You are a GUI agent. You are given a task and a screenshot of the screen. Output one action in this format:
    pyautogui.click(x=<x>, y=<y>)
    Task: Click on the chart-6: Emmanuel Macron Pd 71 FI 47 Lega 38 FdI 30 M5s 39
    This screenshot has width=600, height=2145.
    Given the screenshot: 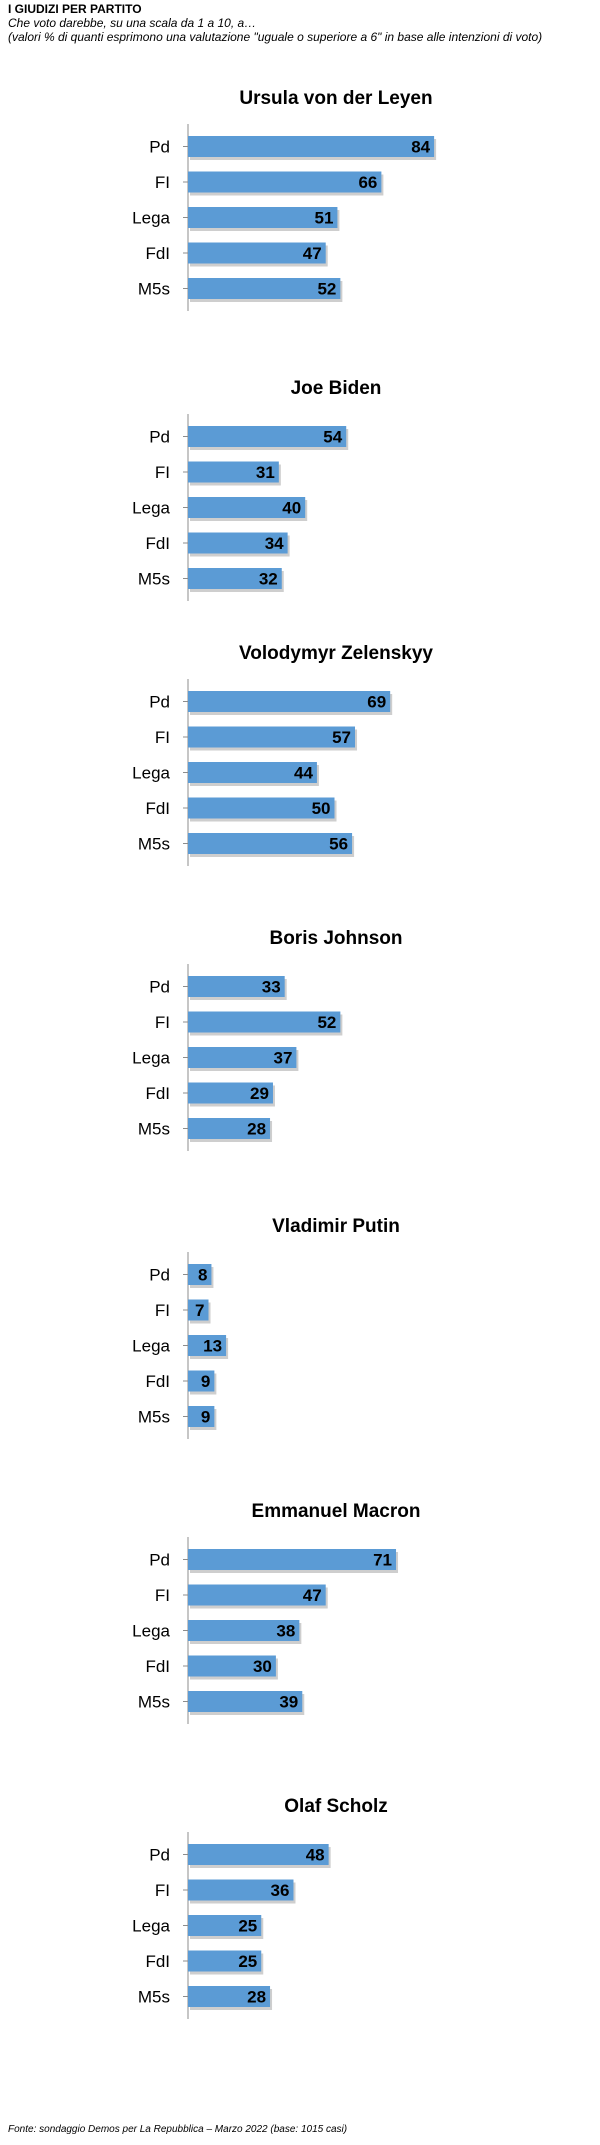 What is the action you would take?
    pyautogui.click(x=300, y=1625)
    